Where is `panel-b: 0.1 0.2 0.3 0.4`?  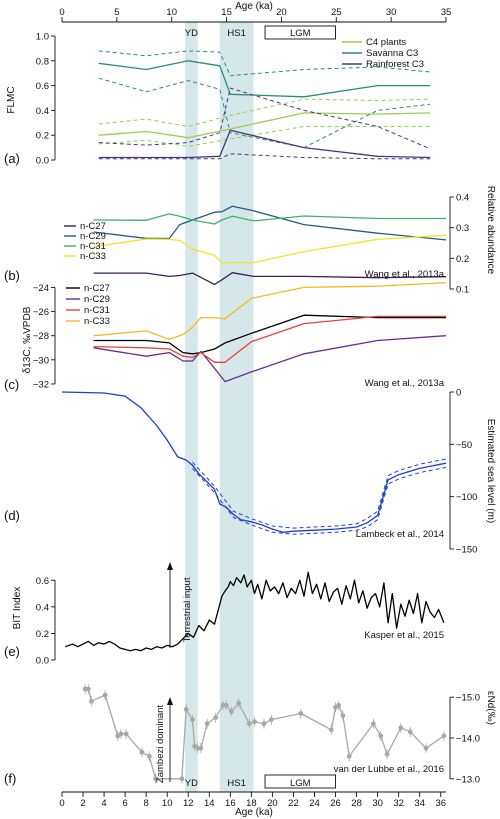 panel-b: 0.1 0.2 0.3 0.4 is located at coordinates (281, 244).